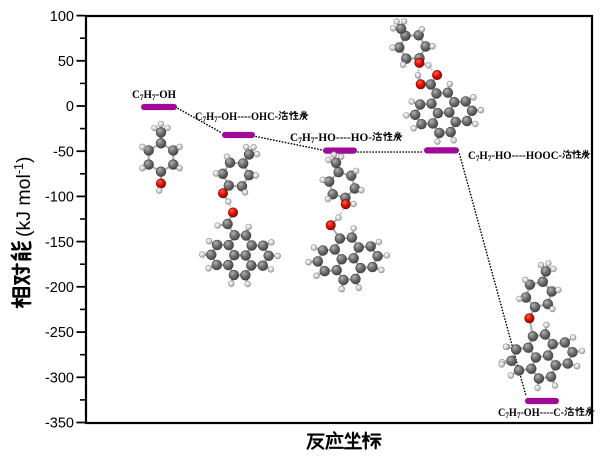 The height and width of the screenshot is (456, 600). What do you see at coordinates (23, 197) in the screenshot?
I see `svg-text: (kJ mol-1)` at bounding box center [23, 197].